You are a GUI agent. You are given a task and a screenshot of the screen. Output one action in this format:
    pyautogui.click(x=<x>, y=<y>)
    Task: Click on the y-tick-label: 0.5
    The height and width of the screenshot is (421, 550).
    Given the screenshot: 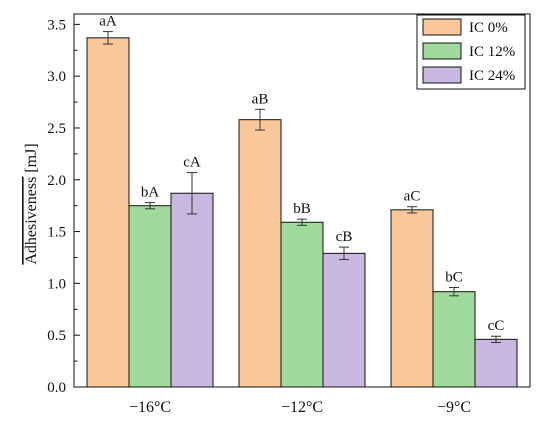 What is the action you would take?
    pyautogui.click(x=56, y=336)
    